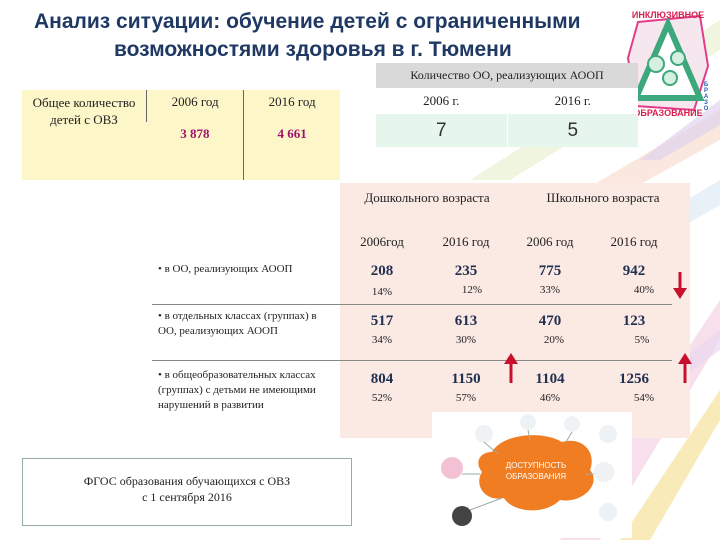  Describe the element at coordinates (608, 434) in the screenshot. I see `accessibility-icon` at that location.